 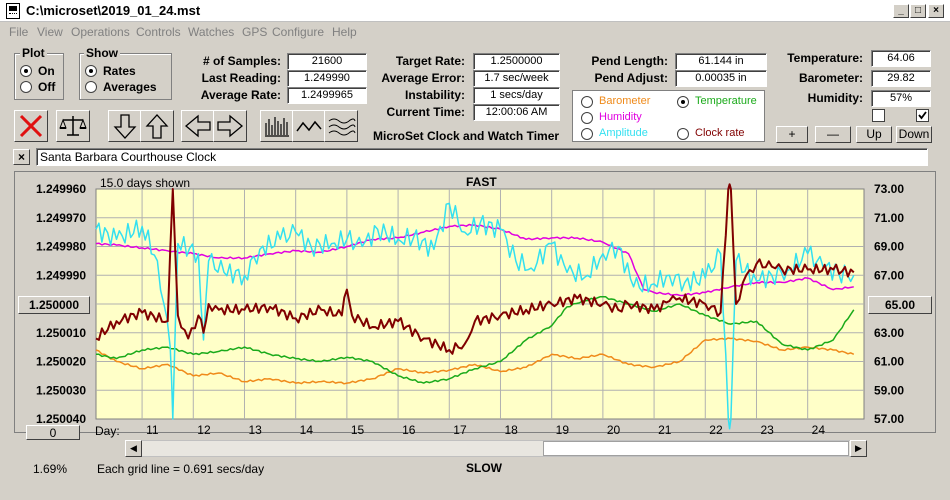 What do you see at coordinates (721, 78) in the screenshot?
I see `pend-adjust-field: 0.00035 in` at bounding box center [721, 78].